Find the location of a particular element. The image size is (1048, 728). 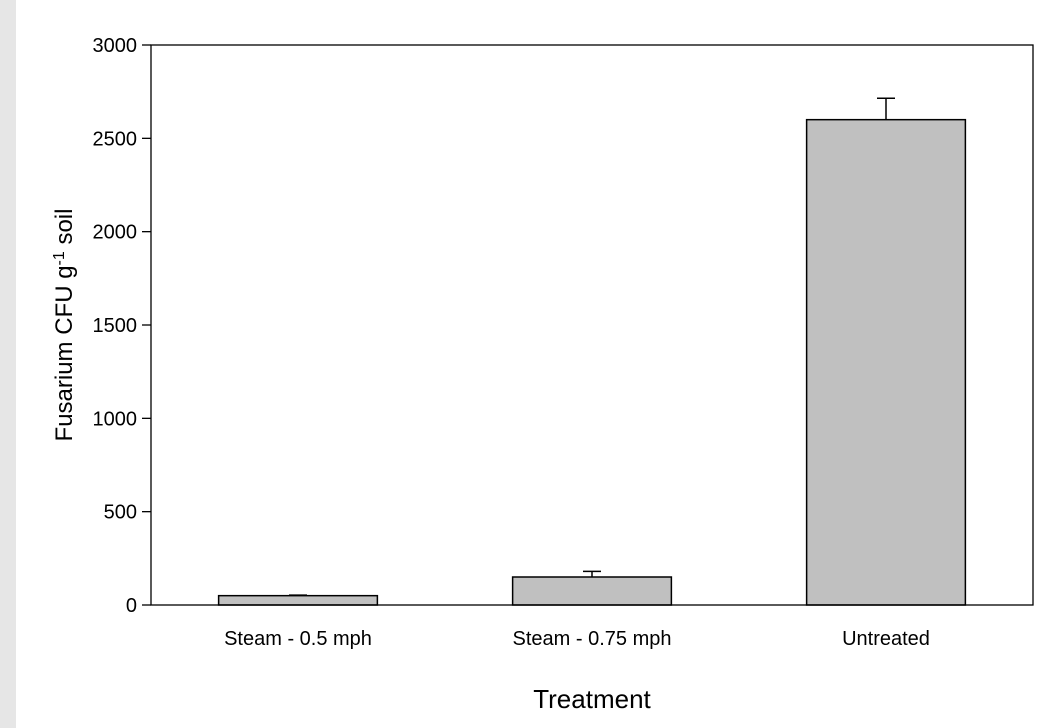

x-axis-ticks: Steam - 0.5 mph Steam - 0.75 mph Untreated is located at coordinates (577, 639).